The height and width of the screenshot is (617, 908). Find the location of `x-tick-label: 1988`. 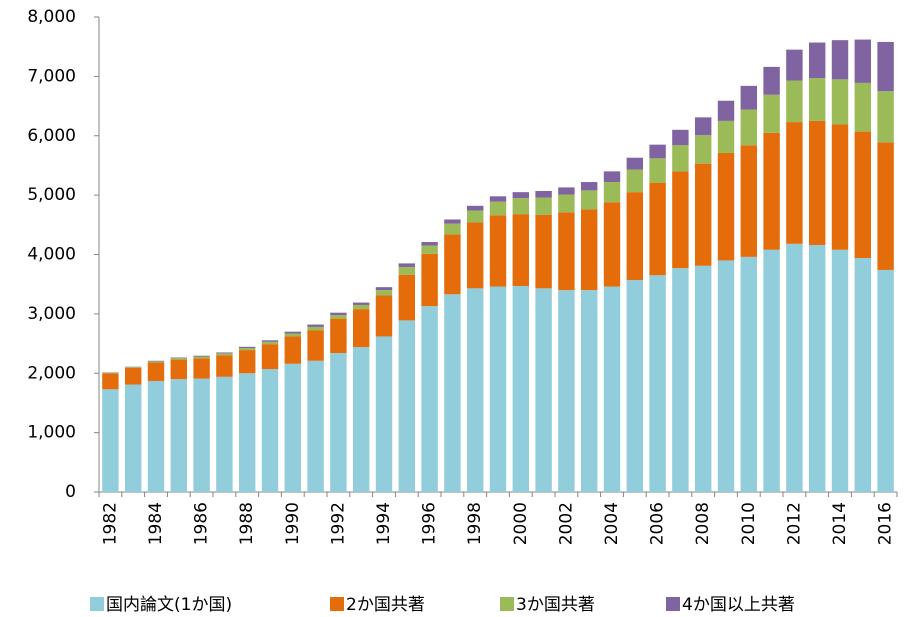

x-tick-label: 1988 is located at coordinates (247, 523).